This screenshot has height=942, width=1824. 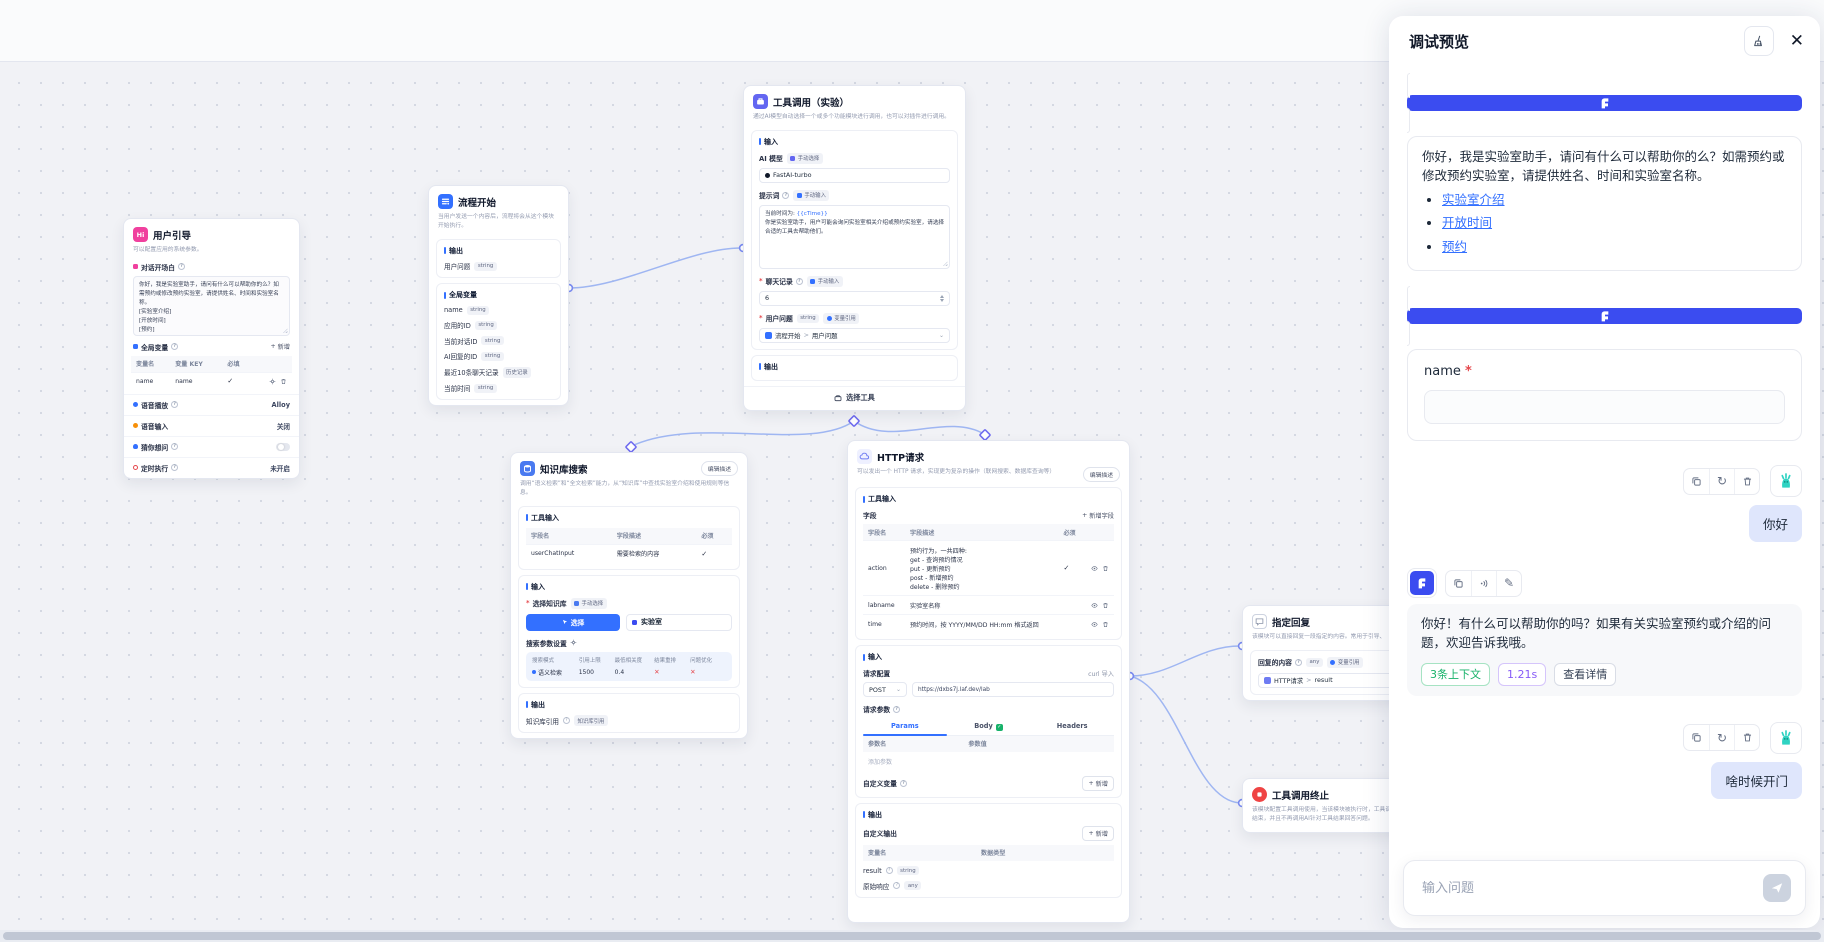 What do you see at coordinates (1098, 783) in the screenshot?
I see `add-custom-var-button: + 新增` at bounding box center [1098, 783].